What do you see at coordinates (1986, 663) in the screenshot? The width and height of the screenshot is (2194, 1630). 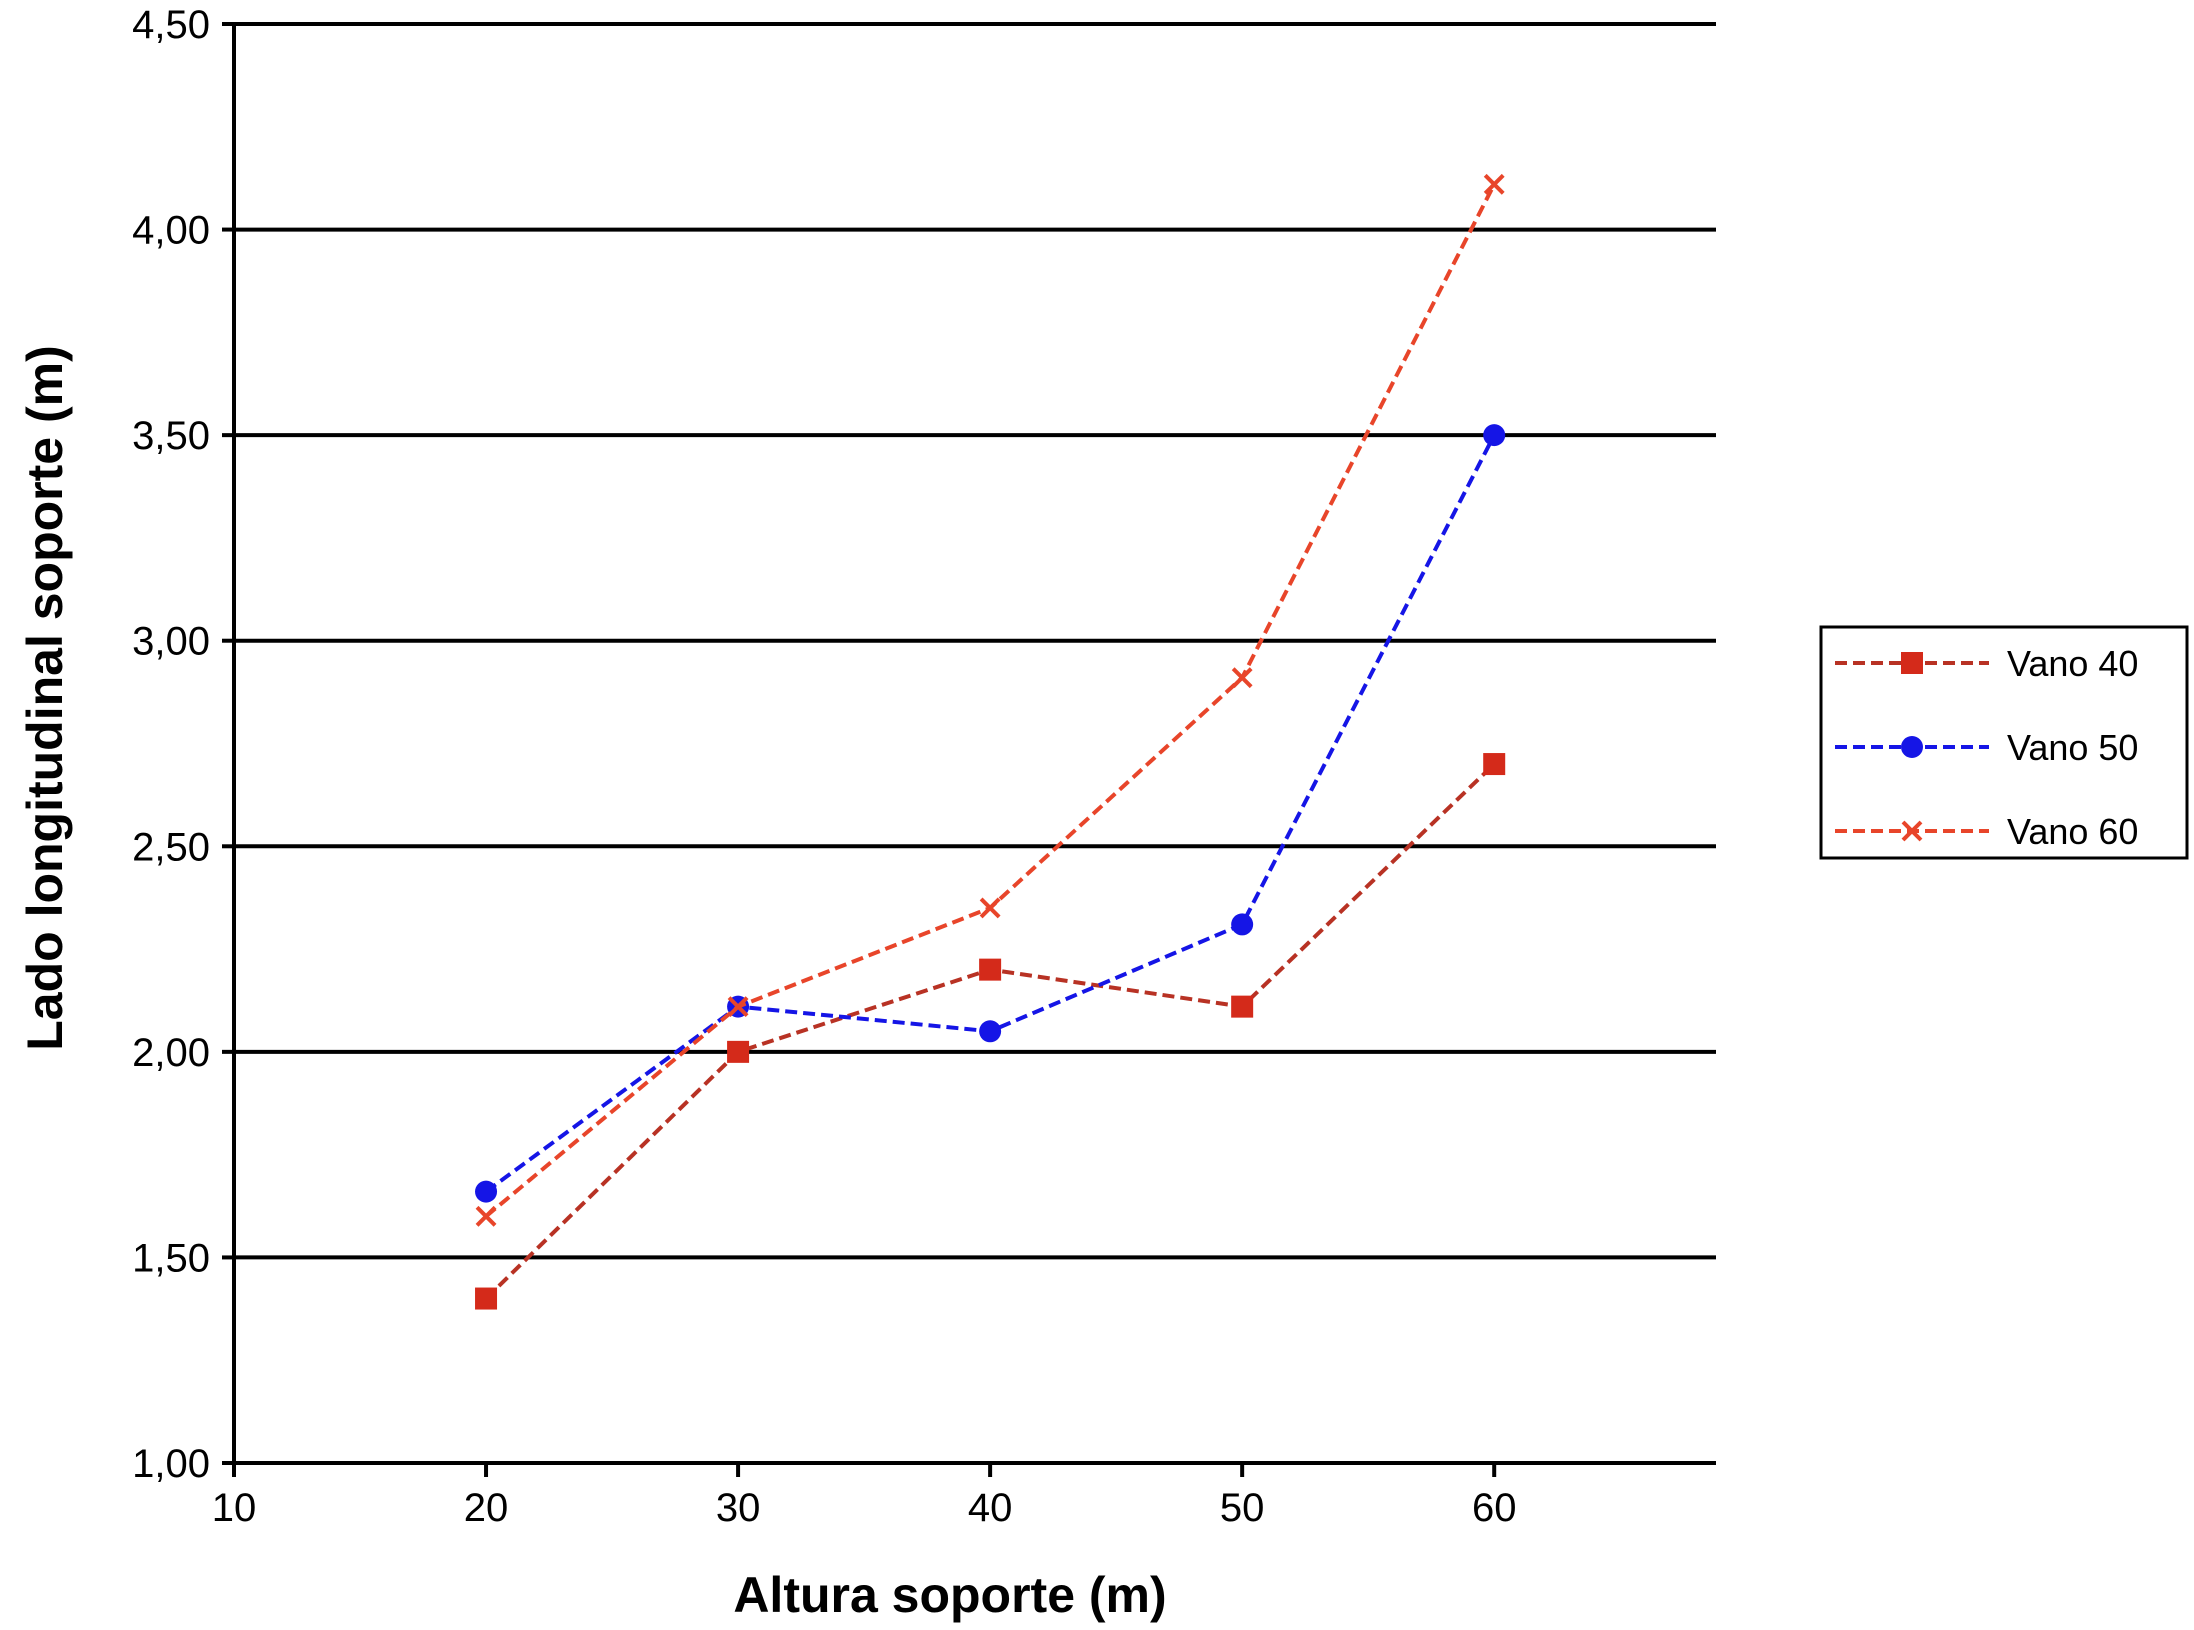 I see `legend-item: Vano 40` at bounding box center [1986, 663].